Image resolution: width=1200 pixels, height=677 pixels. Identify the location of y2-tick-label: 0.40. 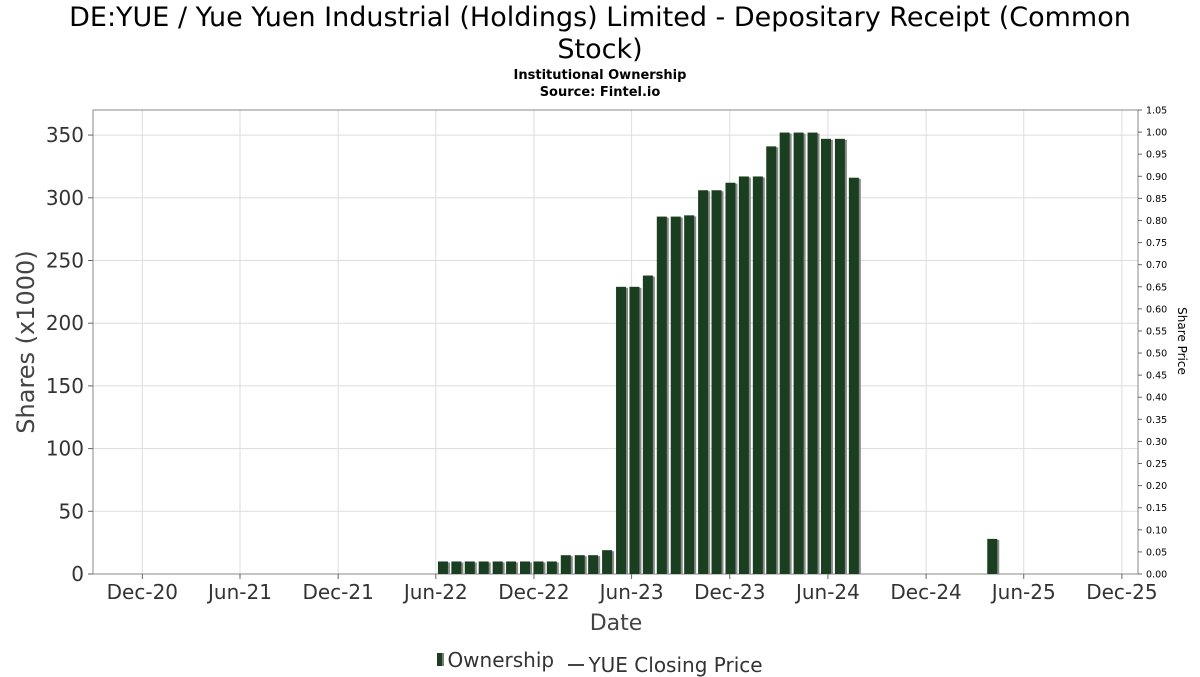
(1156, 398).